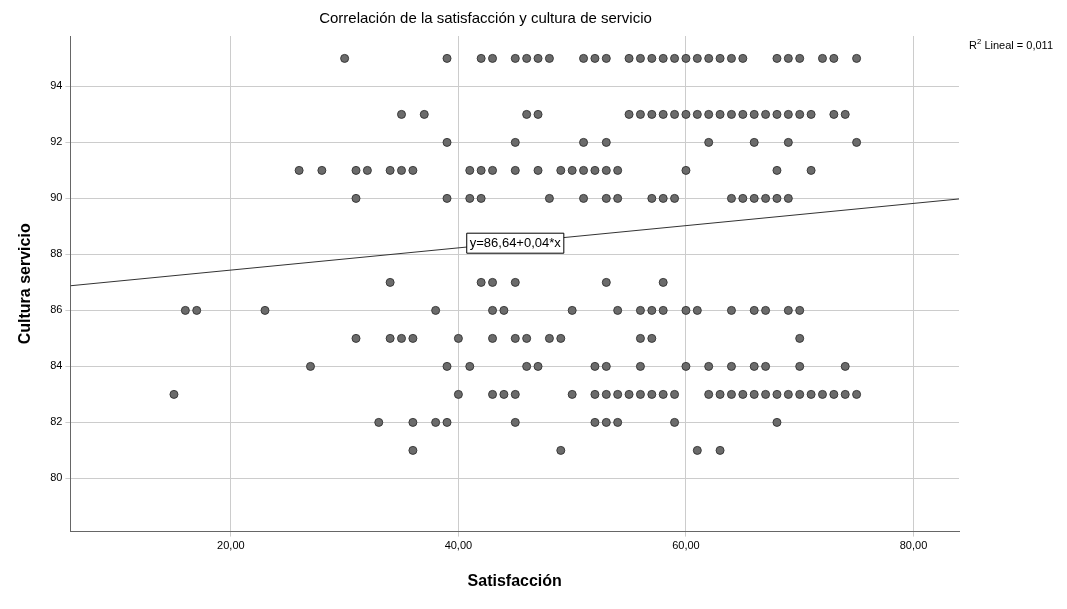  What do you see at coordinates (56, 85) in the screenshot?
I see `y-tick-label: 94` at bounding box center [56, 85].